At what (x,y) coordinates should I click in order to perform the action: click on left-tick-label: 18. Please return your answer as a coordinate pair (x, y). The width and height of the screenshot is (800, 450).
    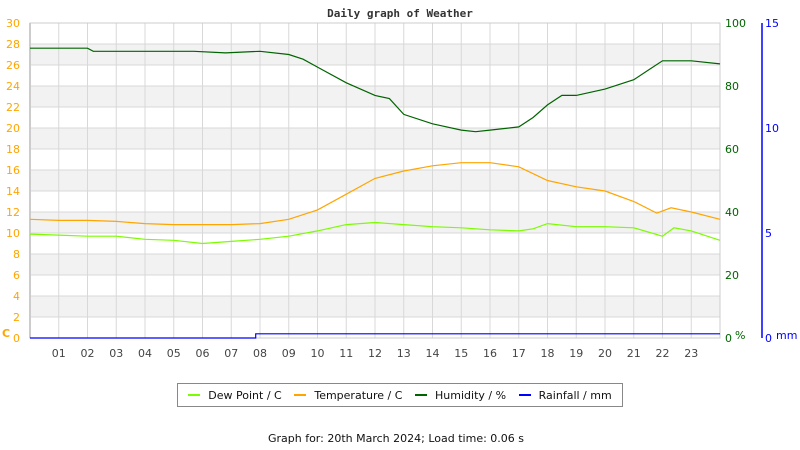
    Looking at the image, I should click on (13, 149).